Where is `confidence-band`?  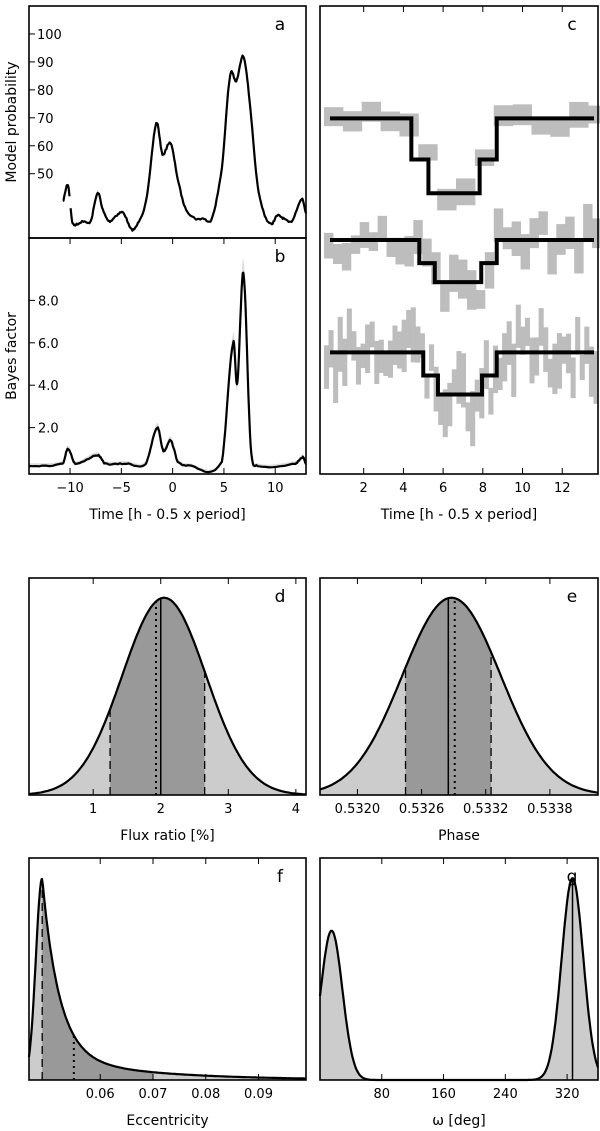 confidence-band is located at coordinates (167, 364).